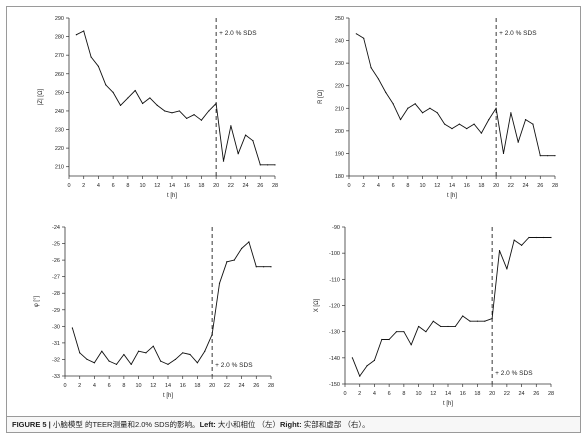 Image resolution: width=587 pixels, height=439 pixels. Describe the element at coordinates (339, 177) in the screenshot. I see `y-tick-label: 180` at that location.